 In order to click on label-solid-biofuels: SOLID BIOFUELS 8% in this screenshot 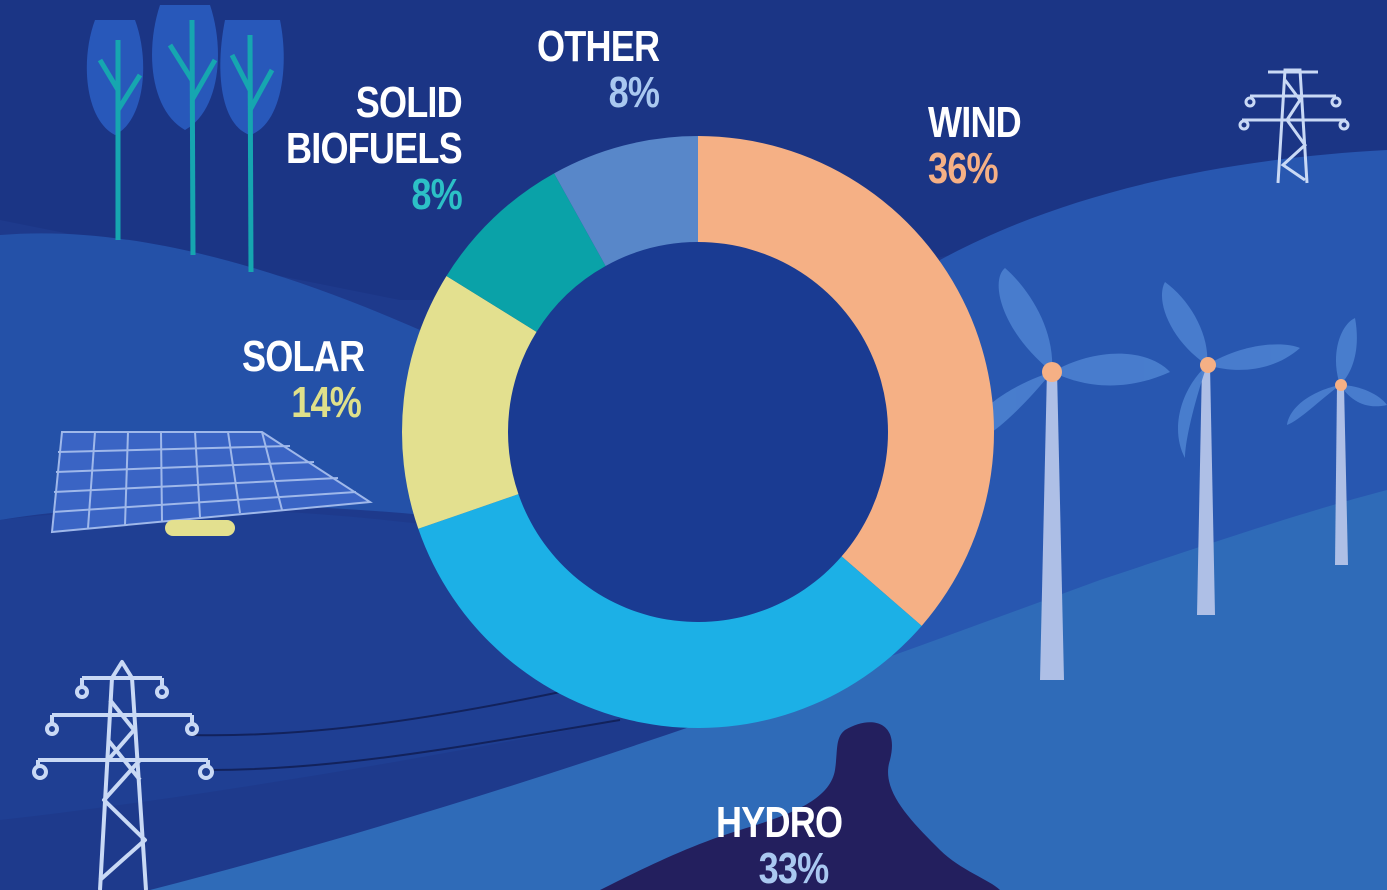, I will do `click(374, 148)`.